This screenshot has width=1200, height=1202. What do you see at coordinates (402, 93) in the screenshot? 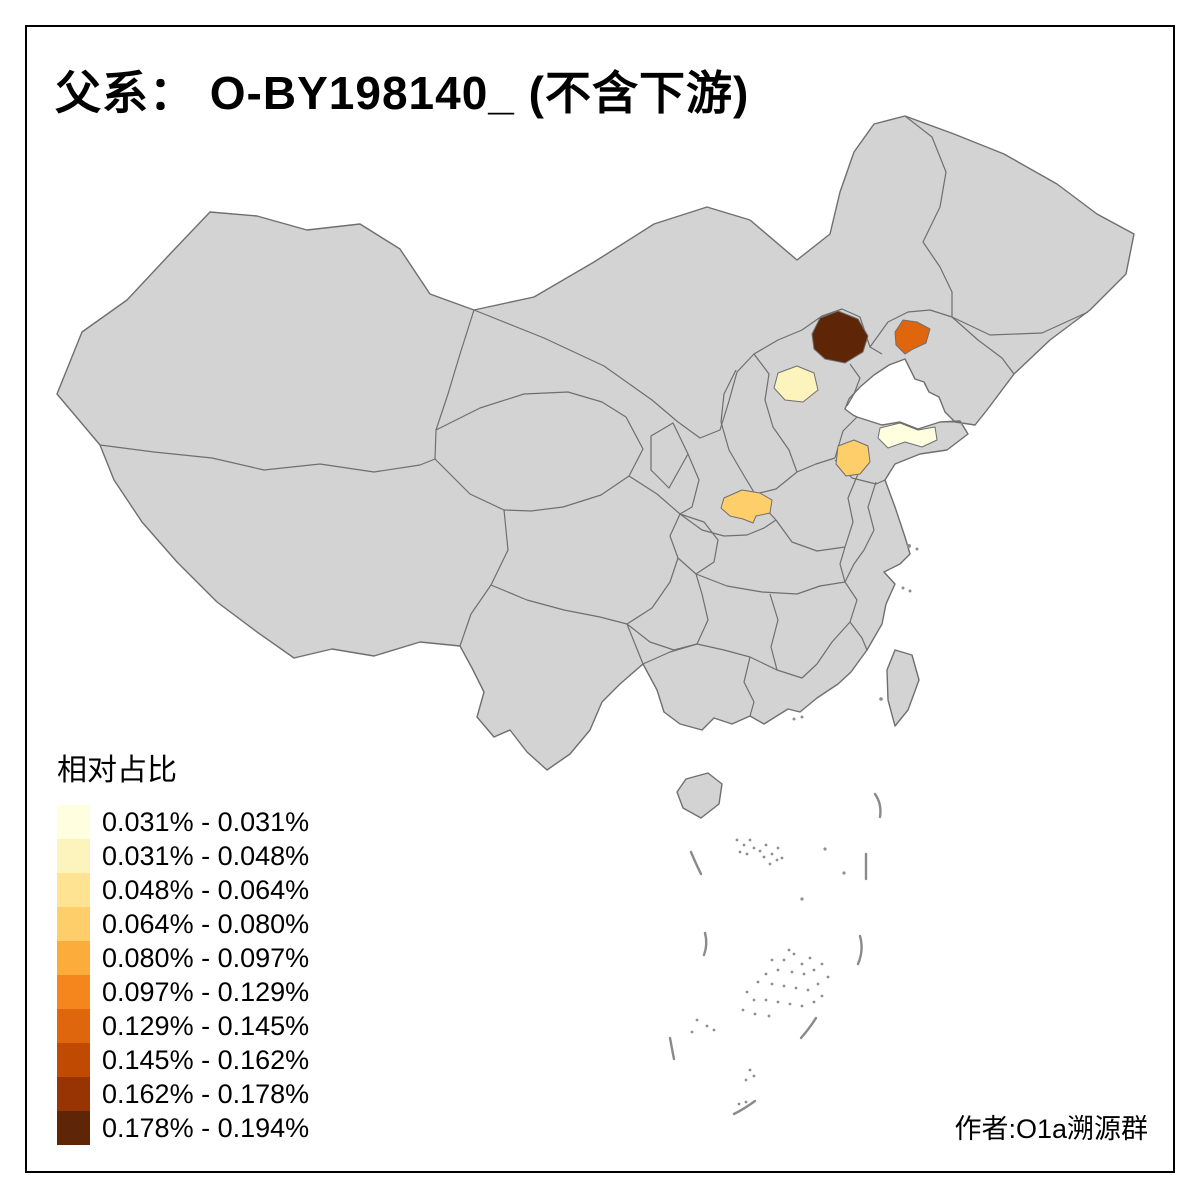
I see `figure-title: 父系： O-BY198140_ (不含下游)` at bounding box center [402, 93].